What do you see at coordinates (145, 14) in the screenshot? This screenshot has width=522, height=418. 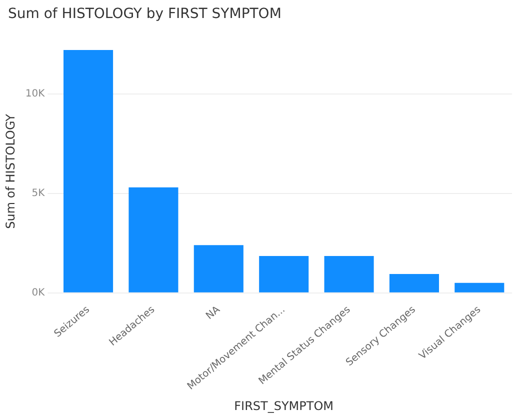 I see `chart-title: Sum of HISTOLOGY by FIRST SYMPTOM` at bounding box center [145, 14].